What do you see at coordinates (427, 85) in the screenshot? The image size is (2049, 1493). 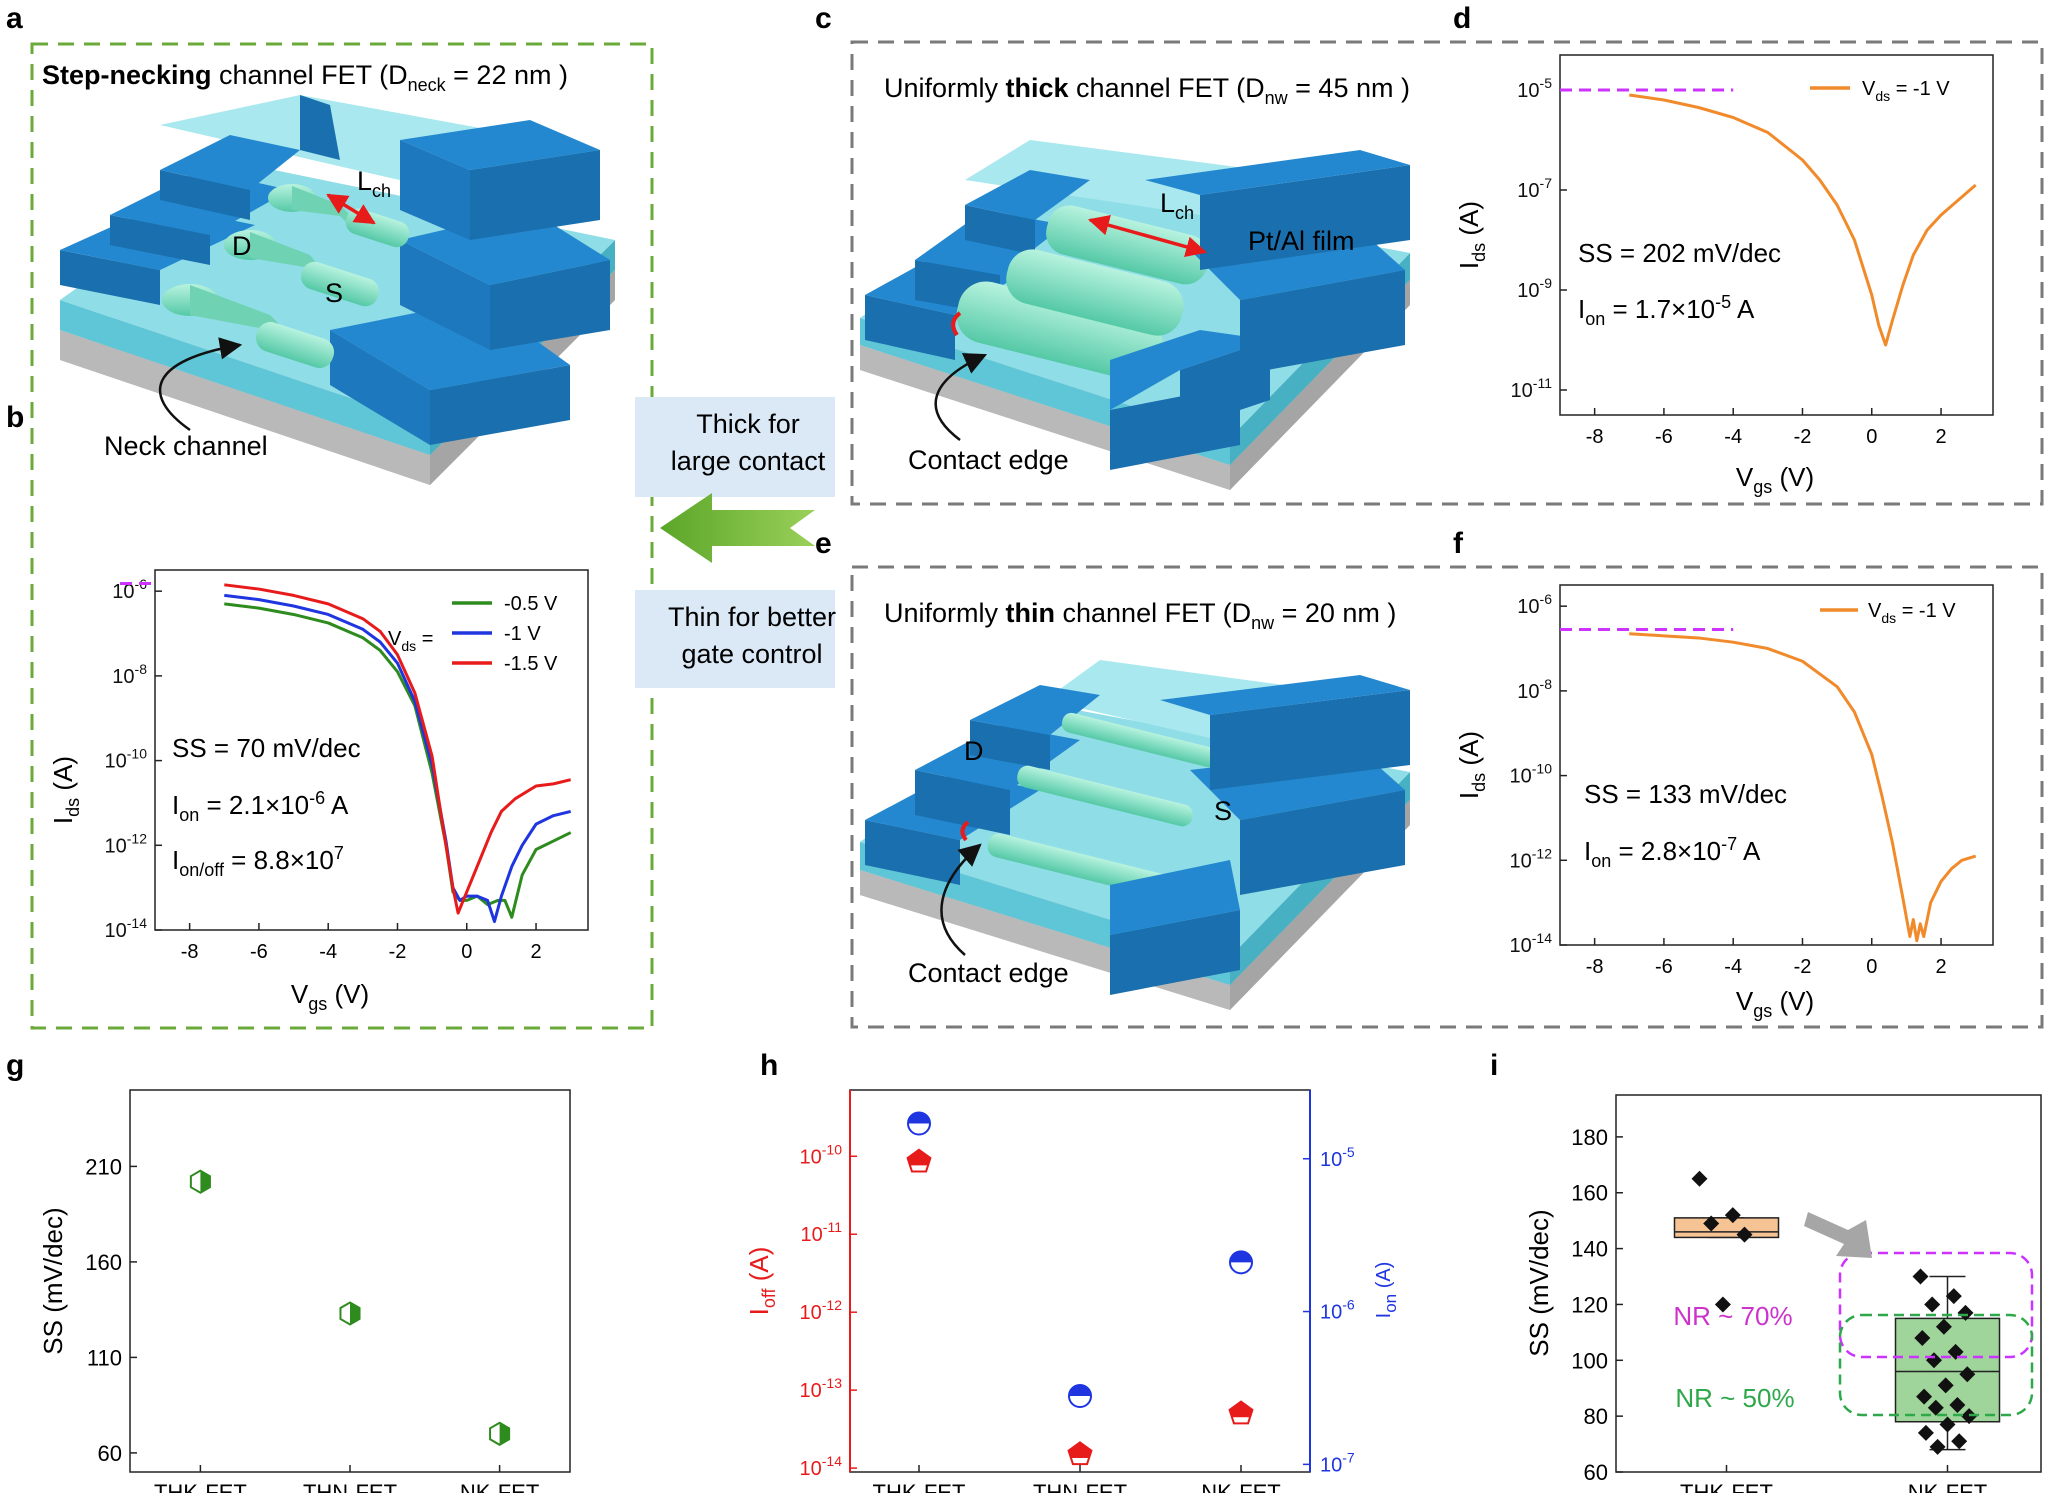 I see `panel-a-title-sub: neck` at bounding box center [427, 85].